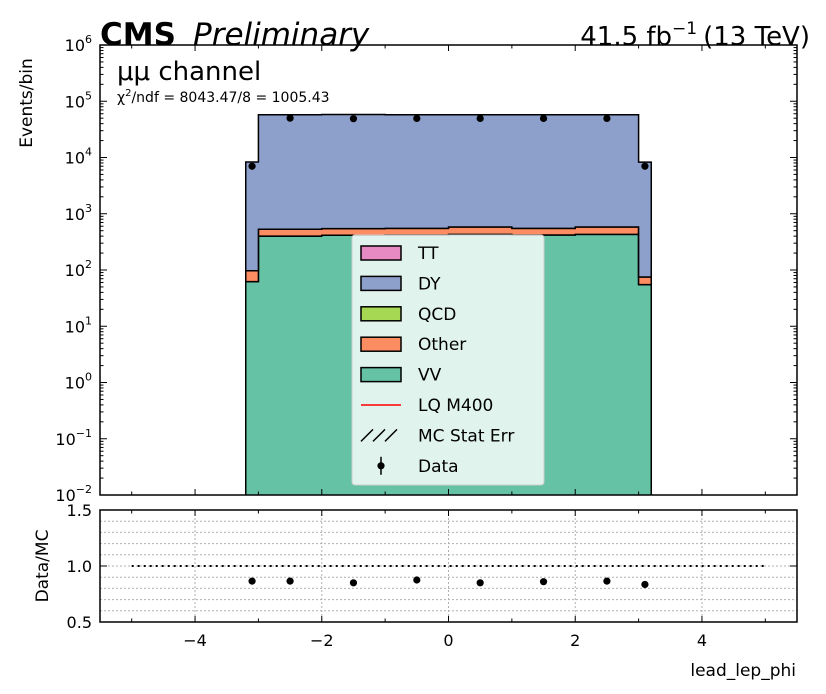 This screenshot has width=826, height=694. What do you see at coordinates (79, 622) in the screenshot?
I see `ratio-y-tick-label: 0.5` at bounding box center [79, 622].